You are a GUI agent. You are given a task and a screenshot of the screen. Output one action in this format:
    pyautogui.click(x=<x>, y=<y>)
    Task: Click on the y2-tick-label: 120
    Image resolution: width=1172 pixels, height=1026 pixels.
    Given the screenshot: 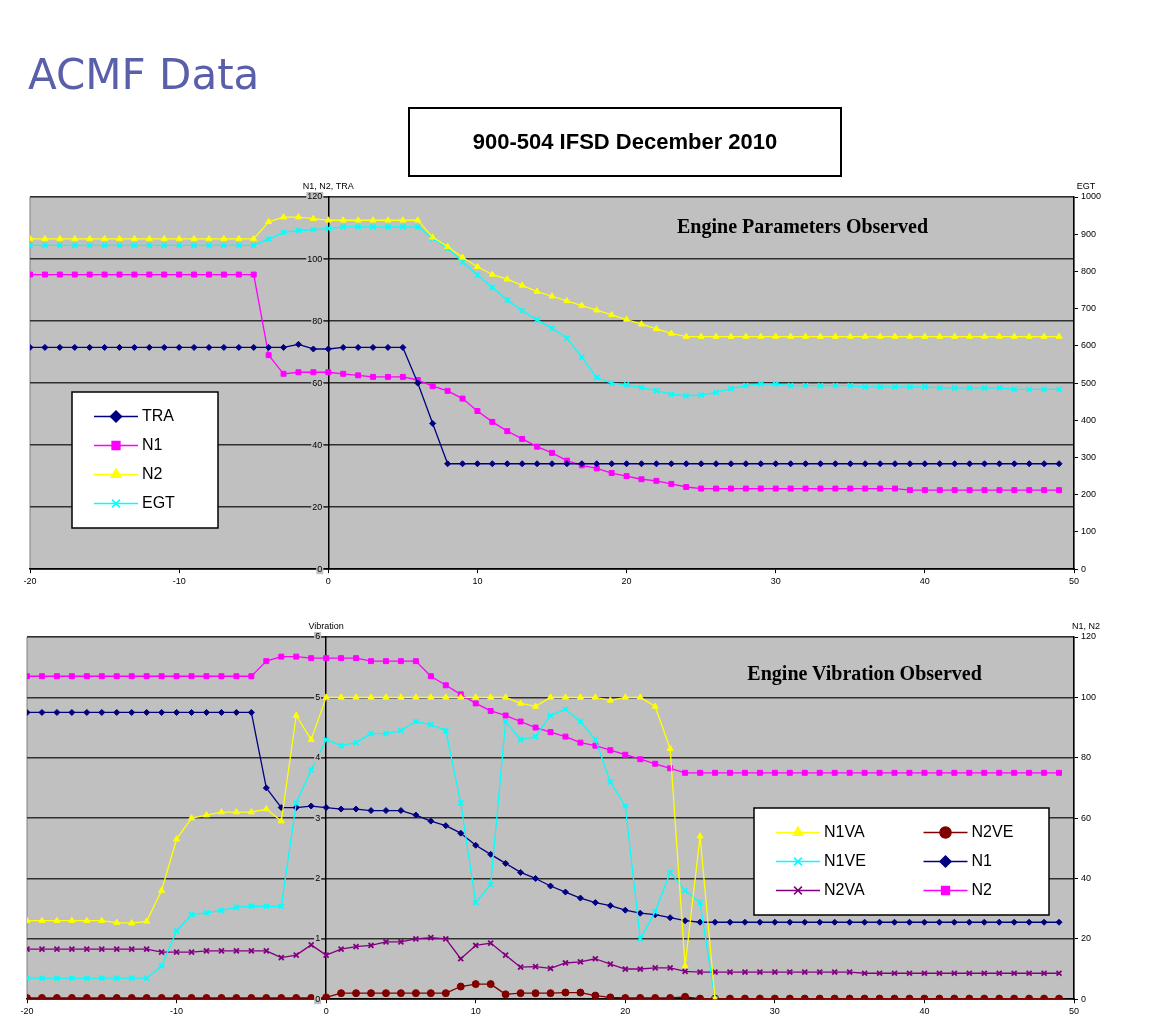 What is the action you would take?
    pyautogui.click(x=1089, y=636)
    